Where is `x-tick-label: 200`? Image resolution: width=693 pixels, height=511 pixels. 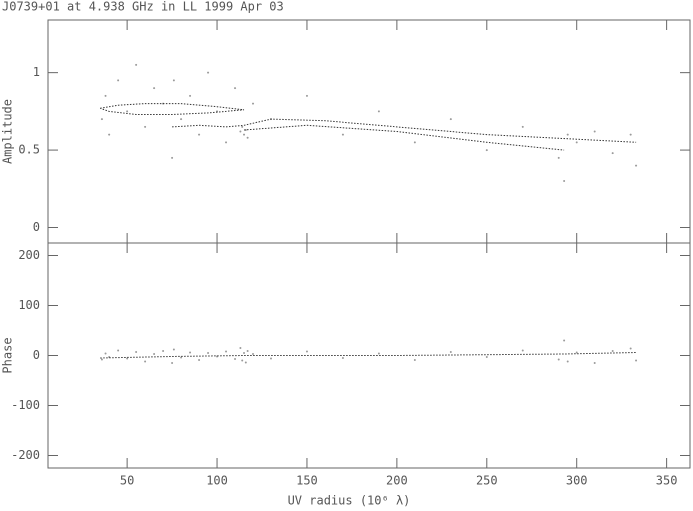
x-tick-label: 200 is located at coordinates (397, 481).